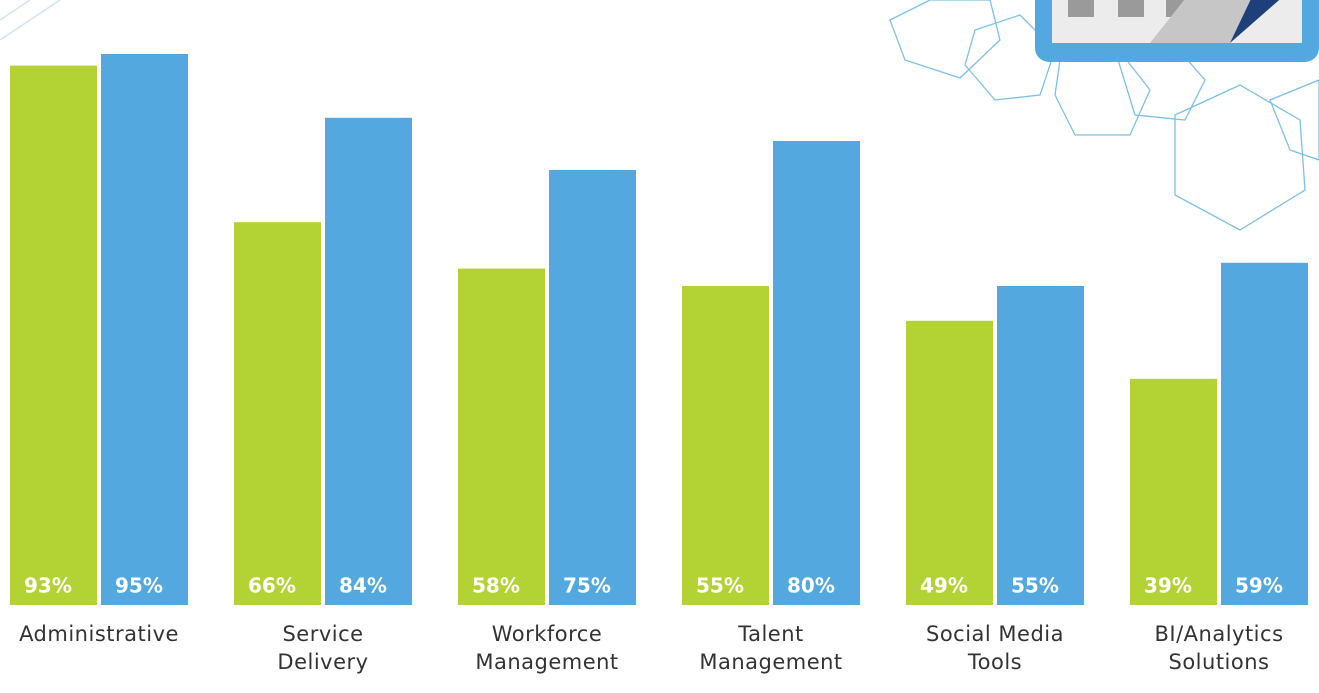  I want to click on x-tick-label: Service Delivery, so click(323, 648).